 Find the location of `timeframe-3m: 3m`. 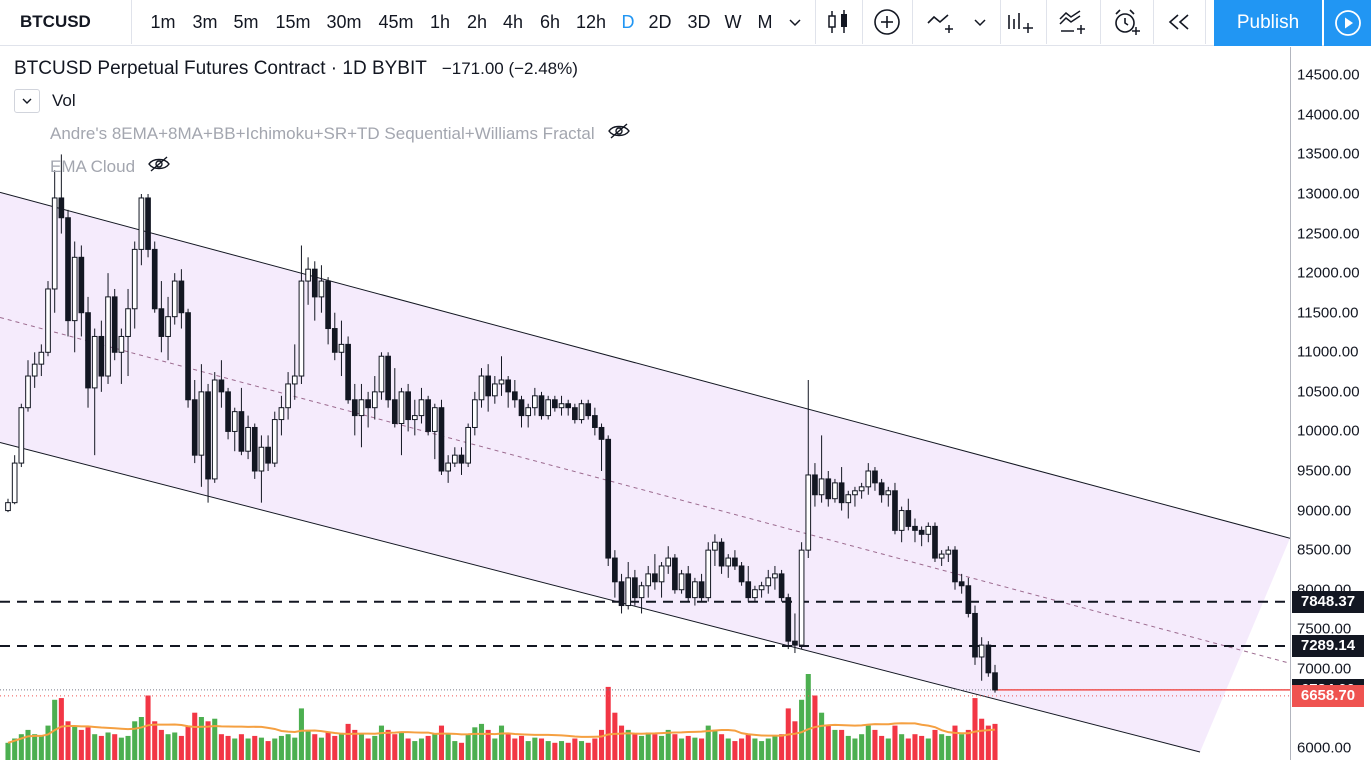

timeframe-3m: 3m is located at coordinates (205, 21).